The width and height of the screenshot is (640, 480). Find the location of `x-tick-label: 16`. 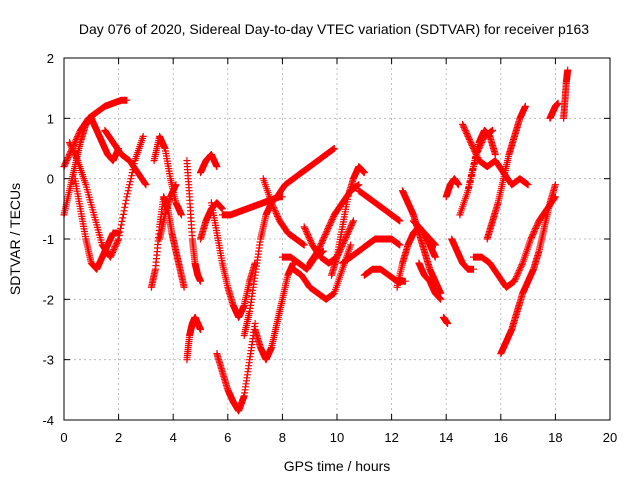

x-tick-label: 16 is located at coordinates (501, 437).